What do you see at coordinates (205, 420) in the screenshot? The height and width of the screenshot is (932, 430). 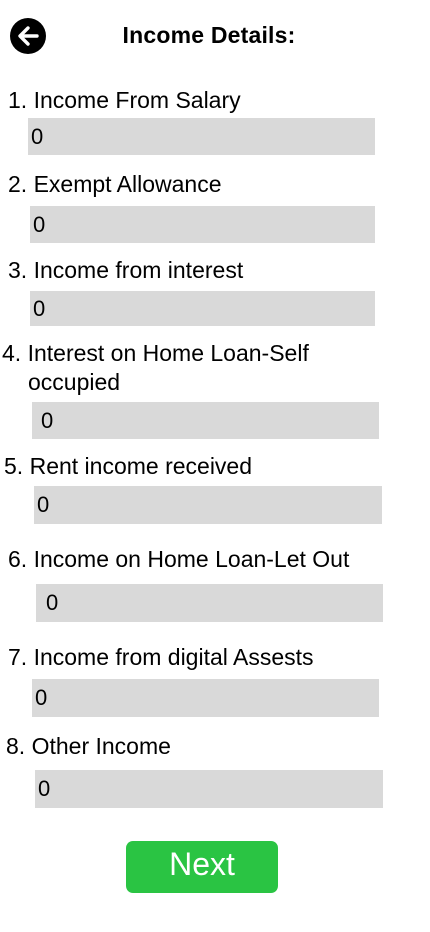 I see `interest-home-loan-self-input` at bounding box center [205, 420].